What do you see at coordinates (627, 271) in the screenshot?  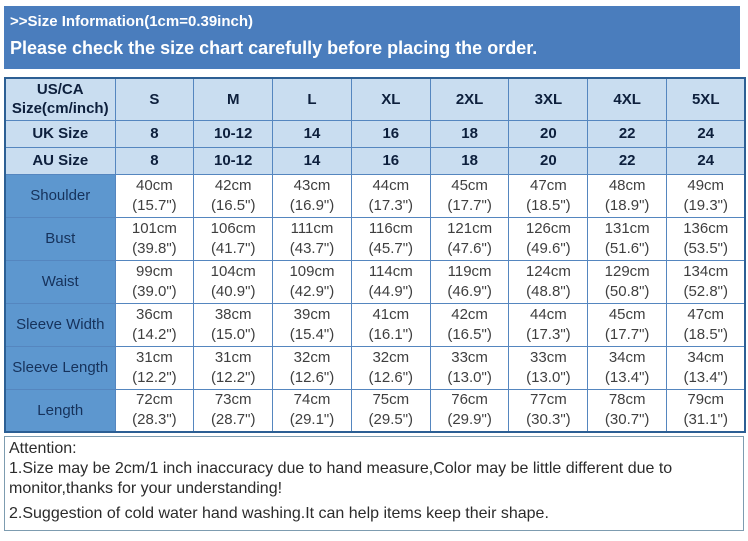 I see `cm-value: 129cm` at bounding box center [627, 271].